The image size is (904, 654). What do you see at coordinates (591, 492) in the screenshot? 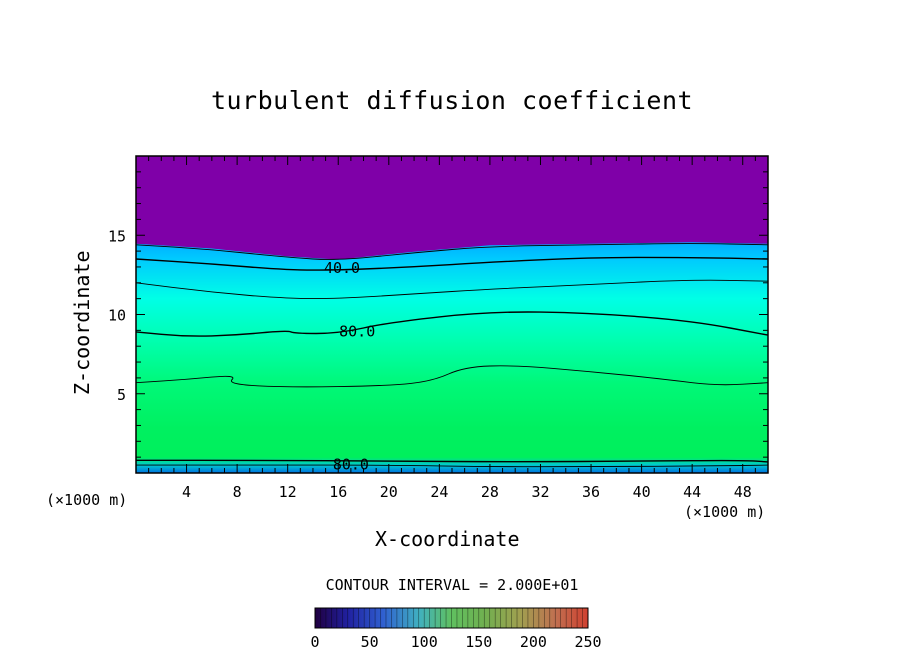
I see `x-tick-label: 36` at bounding box center [591, 492].